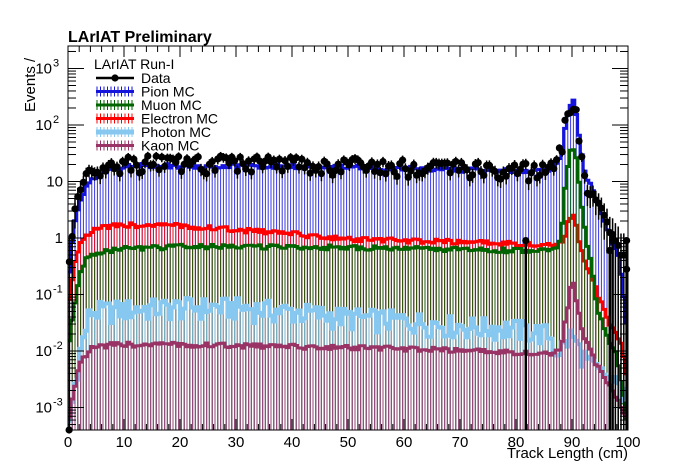 Image resolution: width=698 pixels, height=476 pixels. What do you see at coordinates (30, 84) in the screenshot?
I see `y-axis-label: Events /` at bounding box center [30, 84].